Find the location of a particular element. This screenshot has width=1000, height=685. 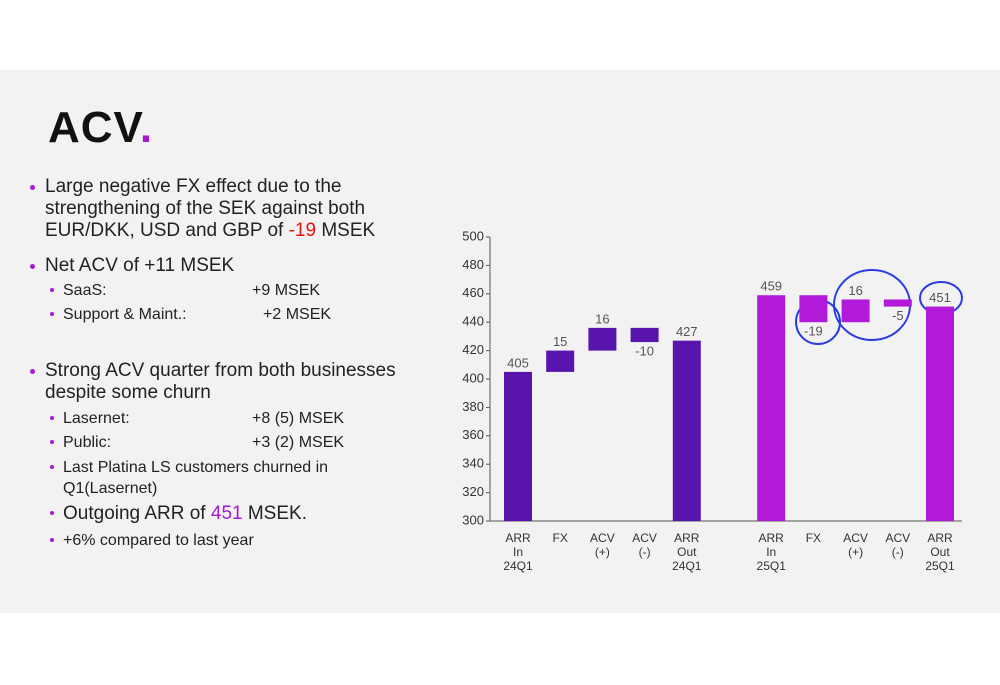

bullet-text: -19 is located at coordinates (302, 230).